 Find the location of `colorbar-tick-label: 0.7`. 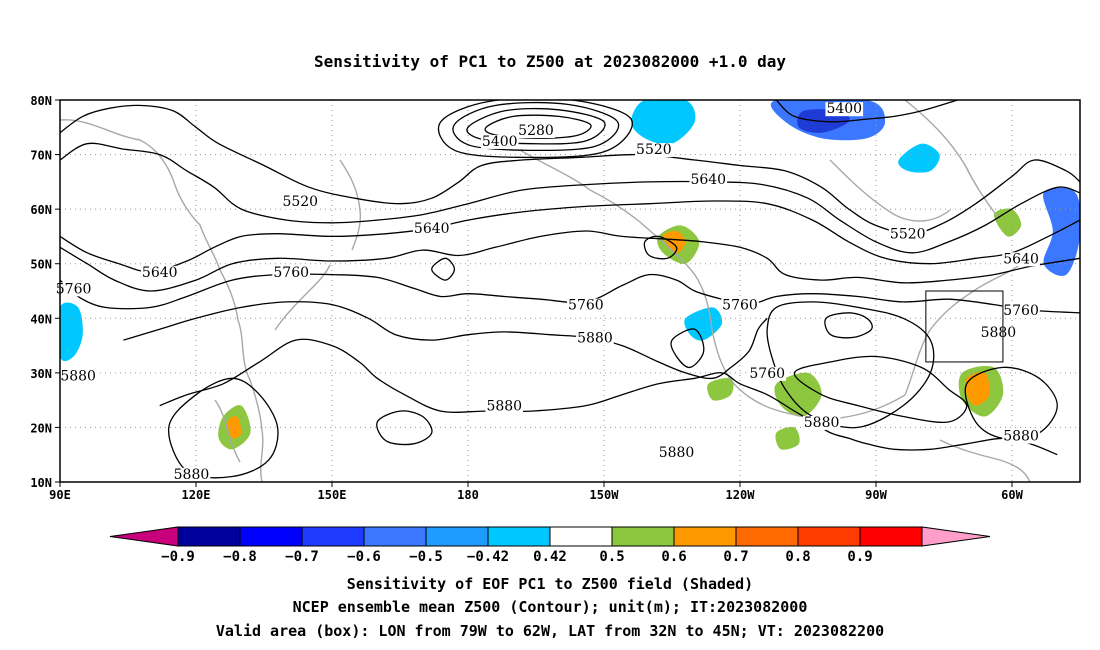

colorbar-tick-label: 0.7 is located at coordinates (735, 557).